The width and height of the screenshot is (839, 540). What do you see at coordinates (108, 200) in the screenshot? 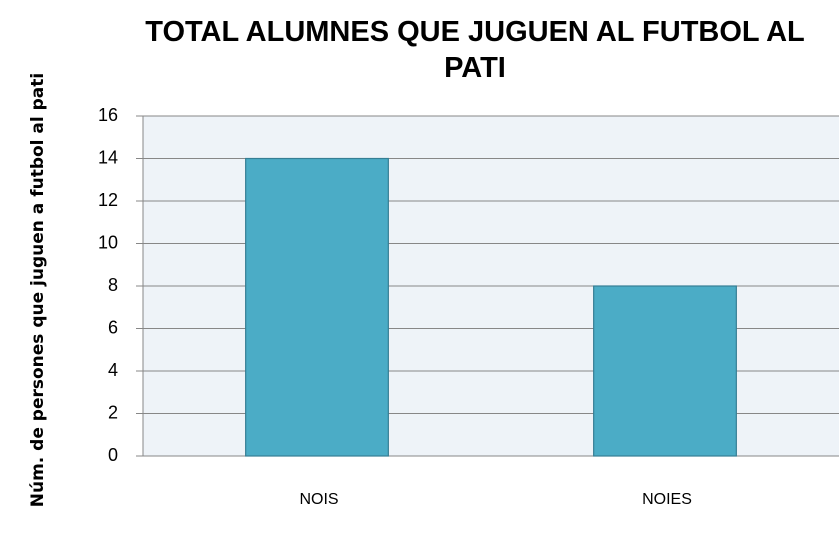
I see `y-tick-label: 12` at bounding box center [108, 200].